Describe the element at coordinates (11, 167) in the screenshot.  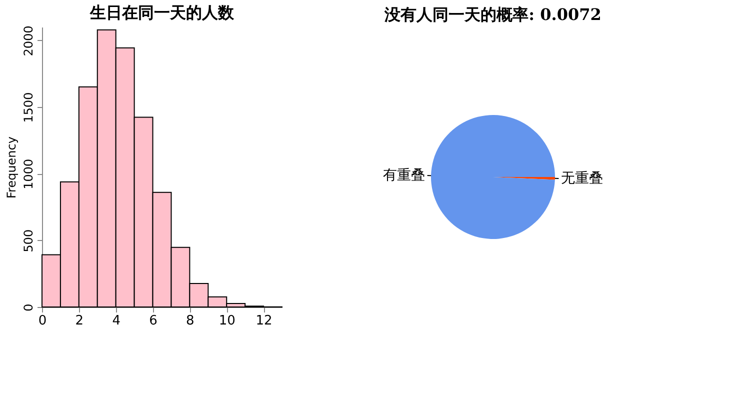
I see `y-axis-title: Frequency` at that location.